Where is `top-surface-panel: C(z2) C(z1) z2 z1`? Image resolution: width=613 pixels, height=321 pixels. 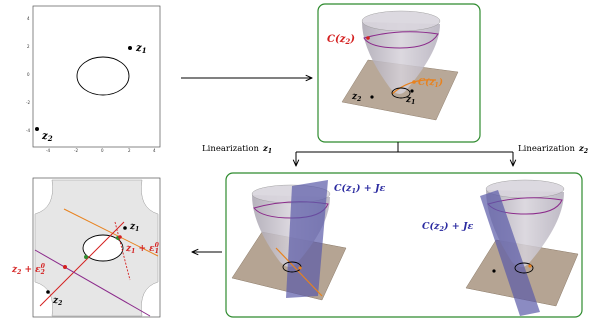 top-surface-panel: C(z2) C(z1) z2 z1 is located at coordinates (399, 73).